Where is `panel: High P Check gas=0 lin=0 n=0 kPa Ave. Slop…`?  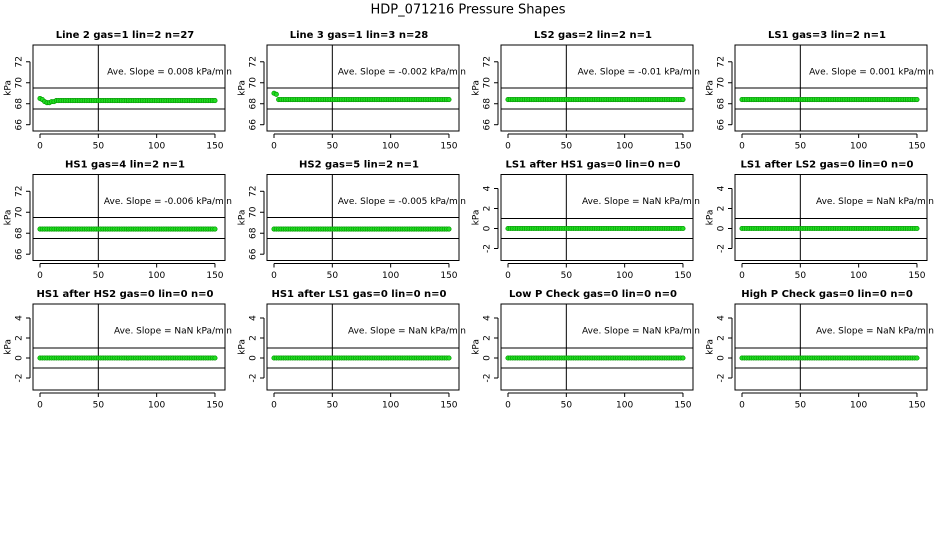
panel: High P Check gas=0 lin=0 n=0 kPa Ave. Slop… is located at coordinates (820, 350).